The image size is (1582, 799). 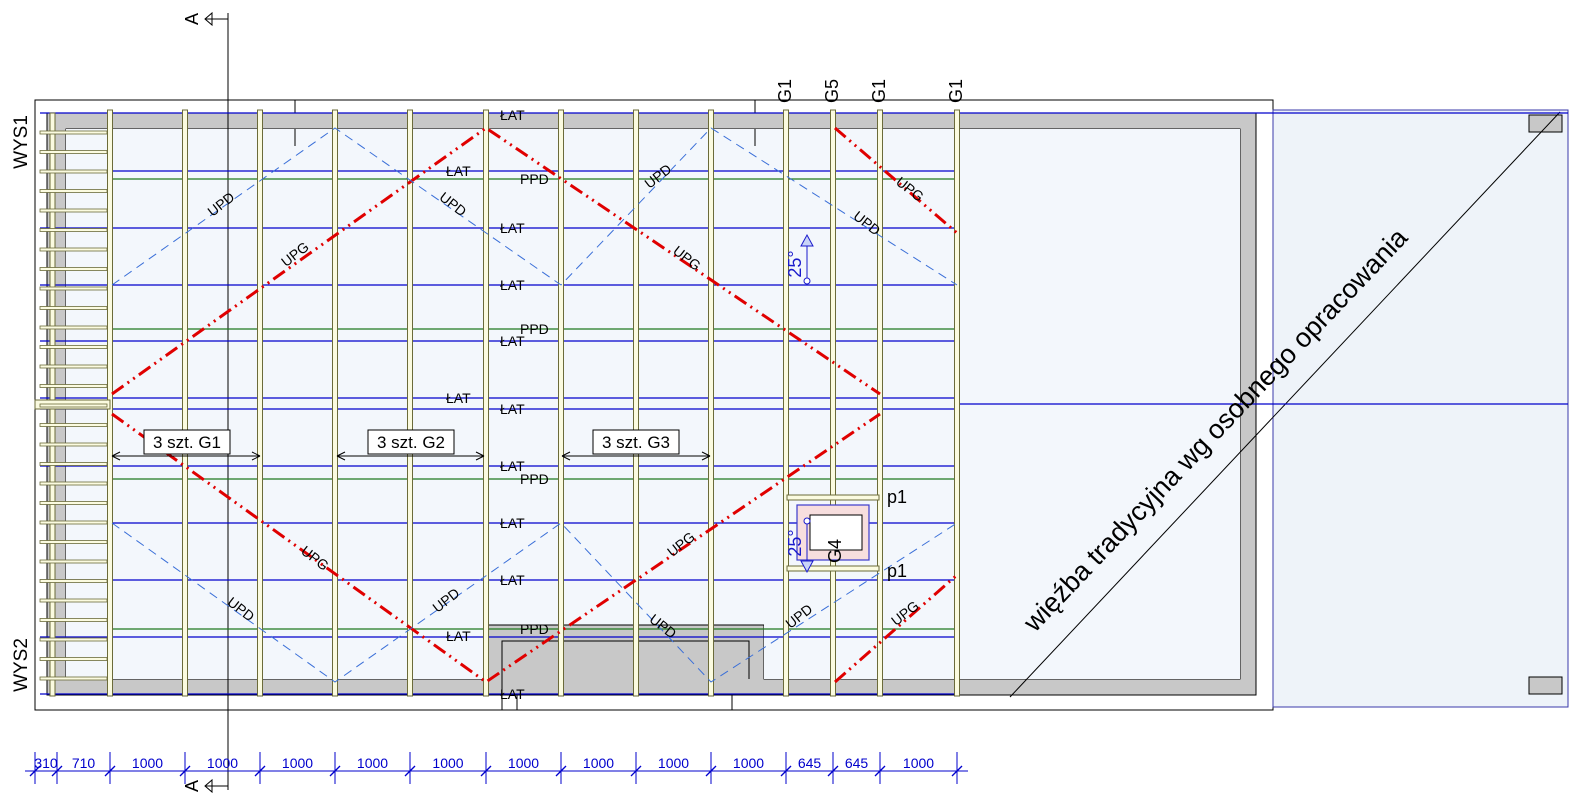 I want to click on slope-label-1: 25°, so click(x=795, y=263).